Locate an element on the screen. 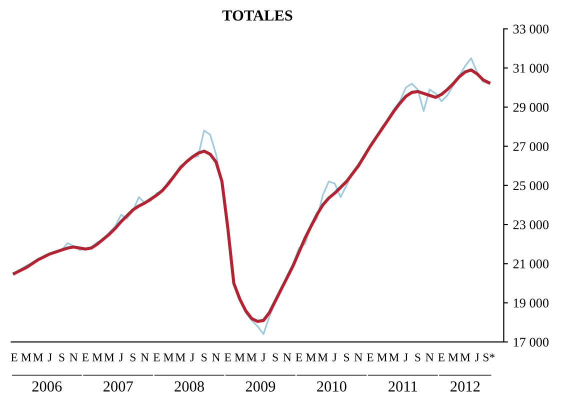 The height and width of the screenshot is (412, 566). y-tick-label: 25 000 is located at coordinates (531, 185).